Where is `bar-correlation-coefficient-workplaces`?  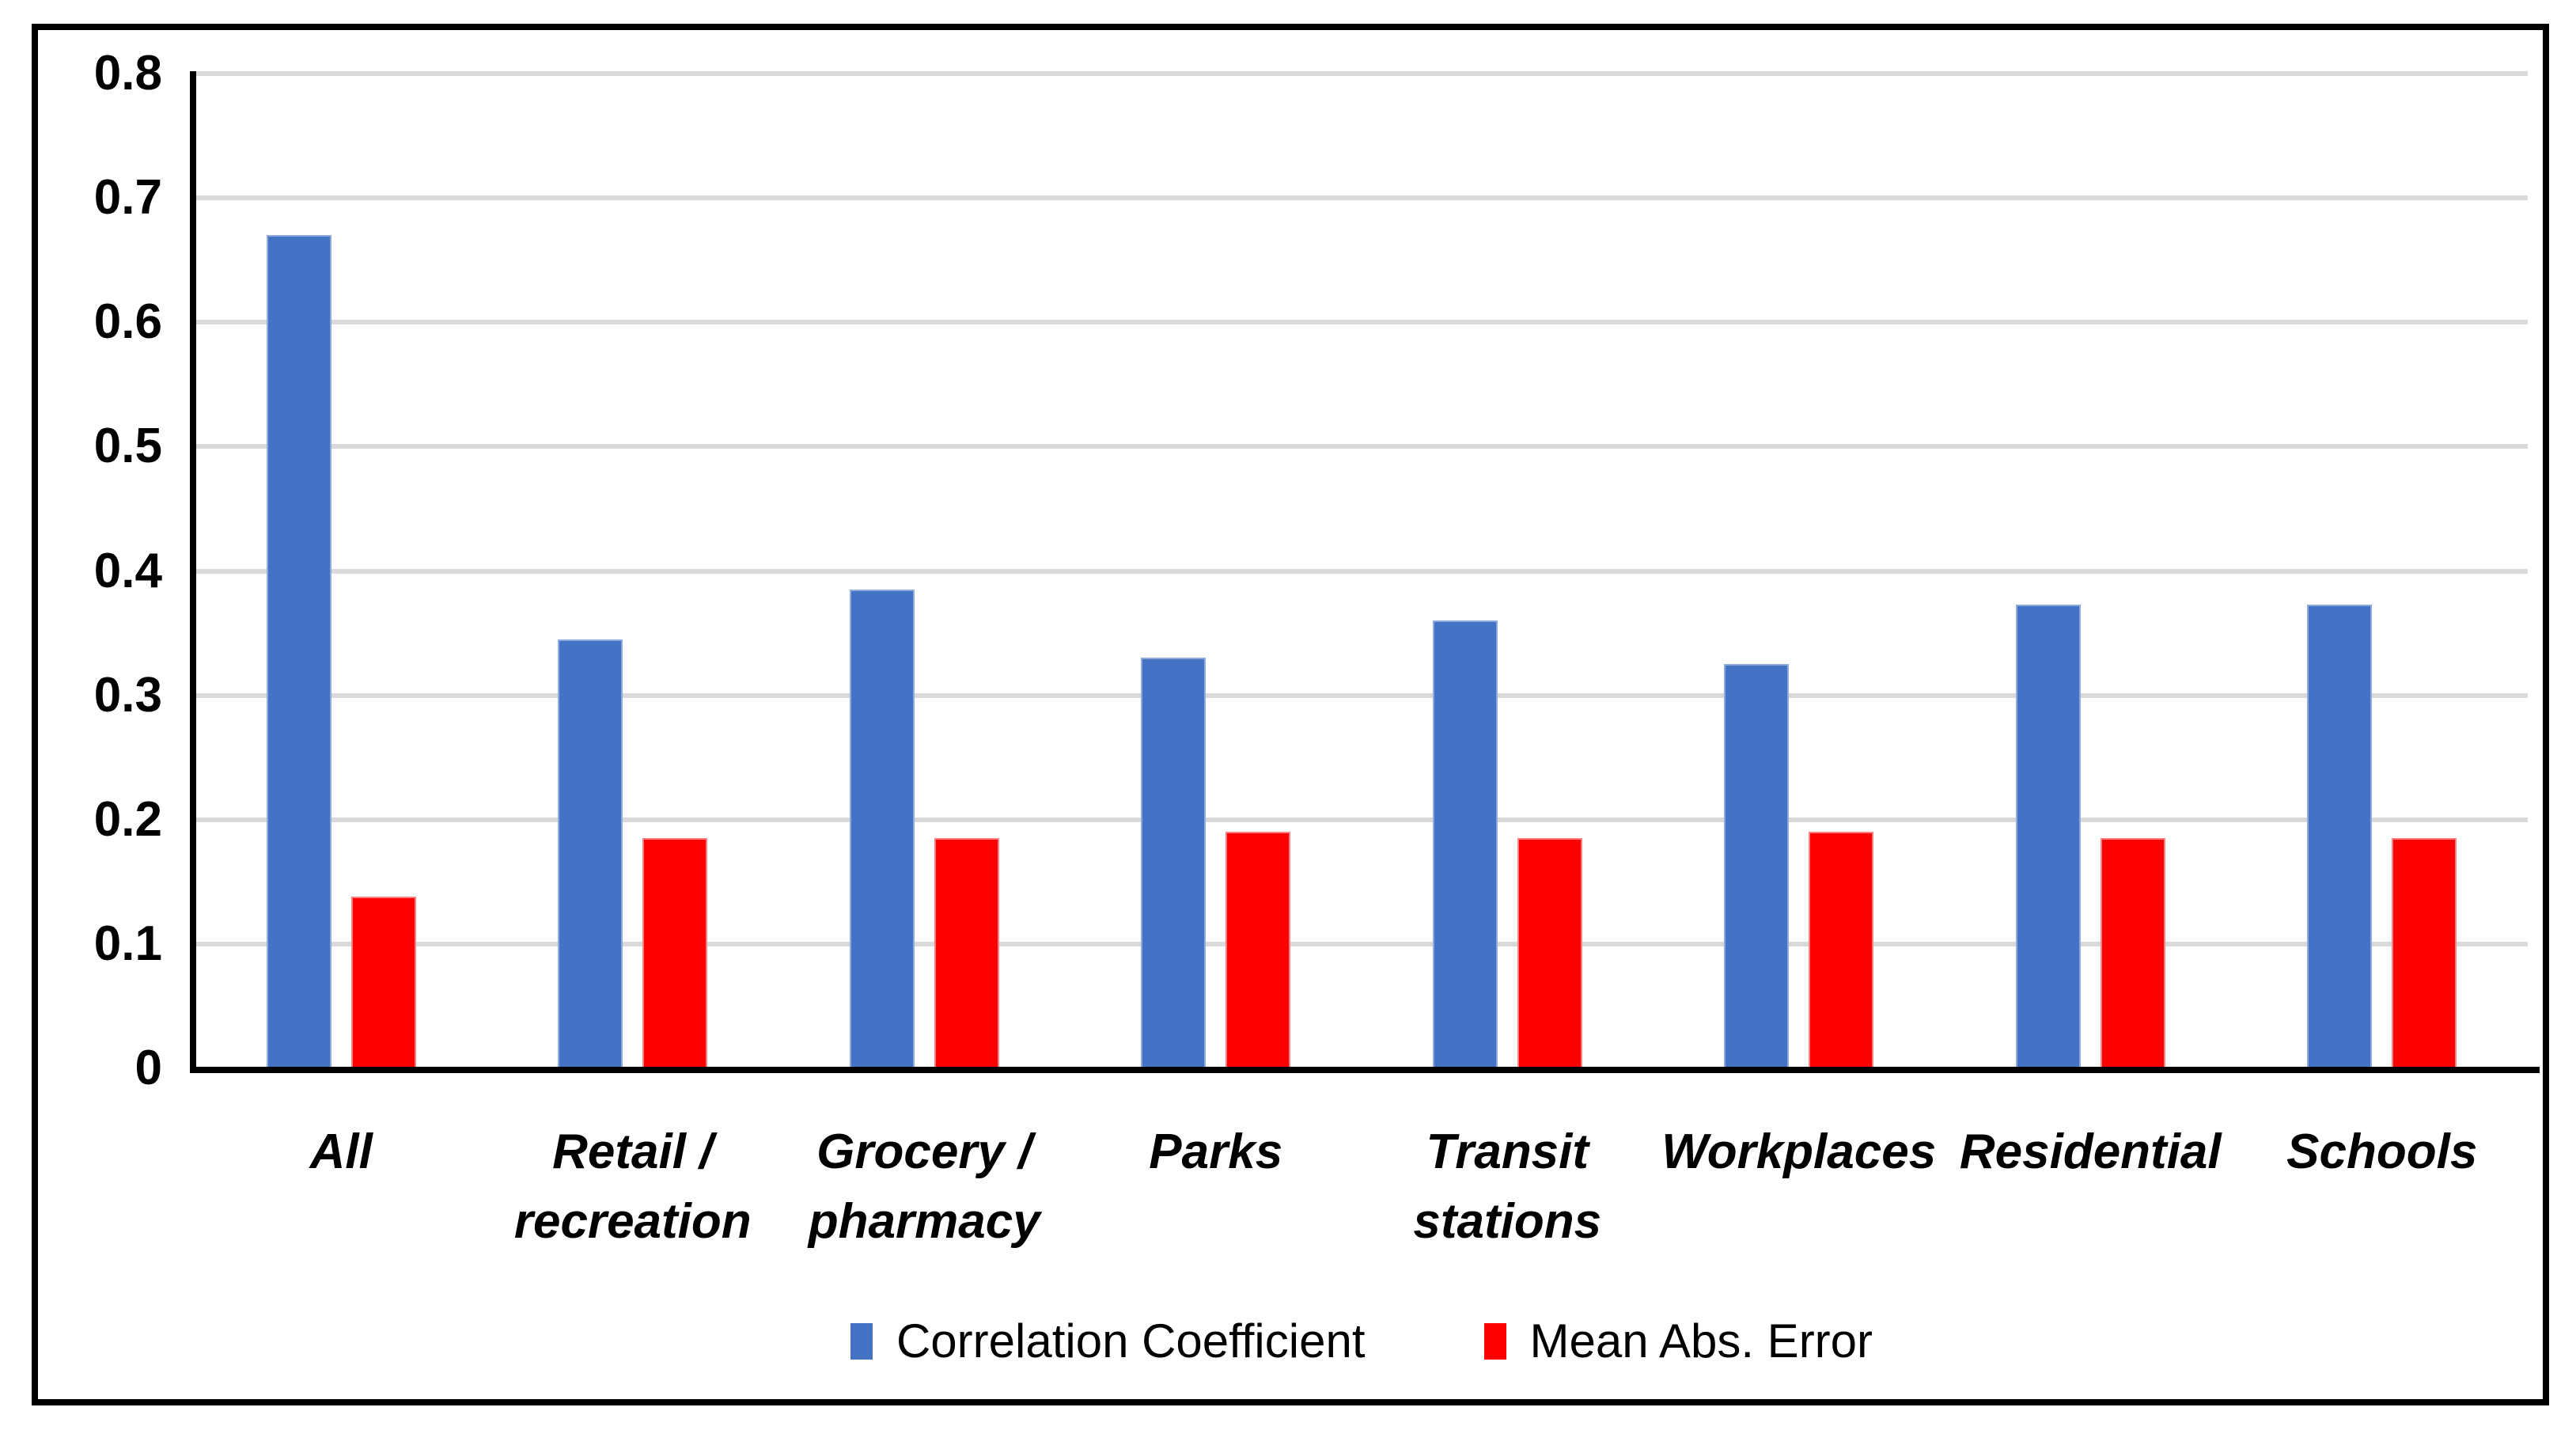
bar-correlation-coefficient-workplaces is located at coordinates (1757, 867).